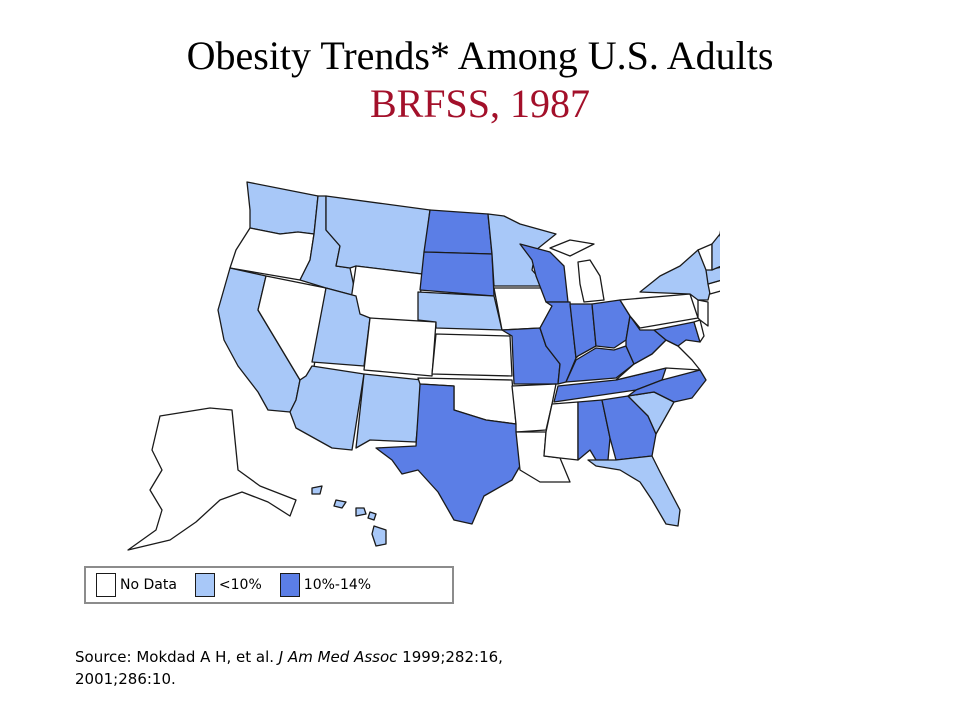 The height and width of the screenshot is (720, 960). I want to click on legend-label: No Data, so click(148, 585).